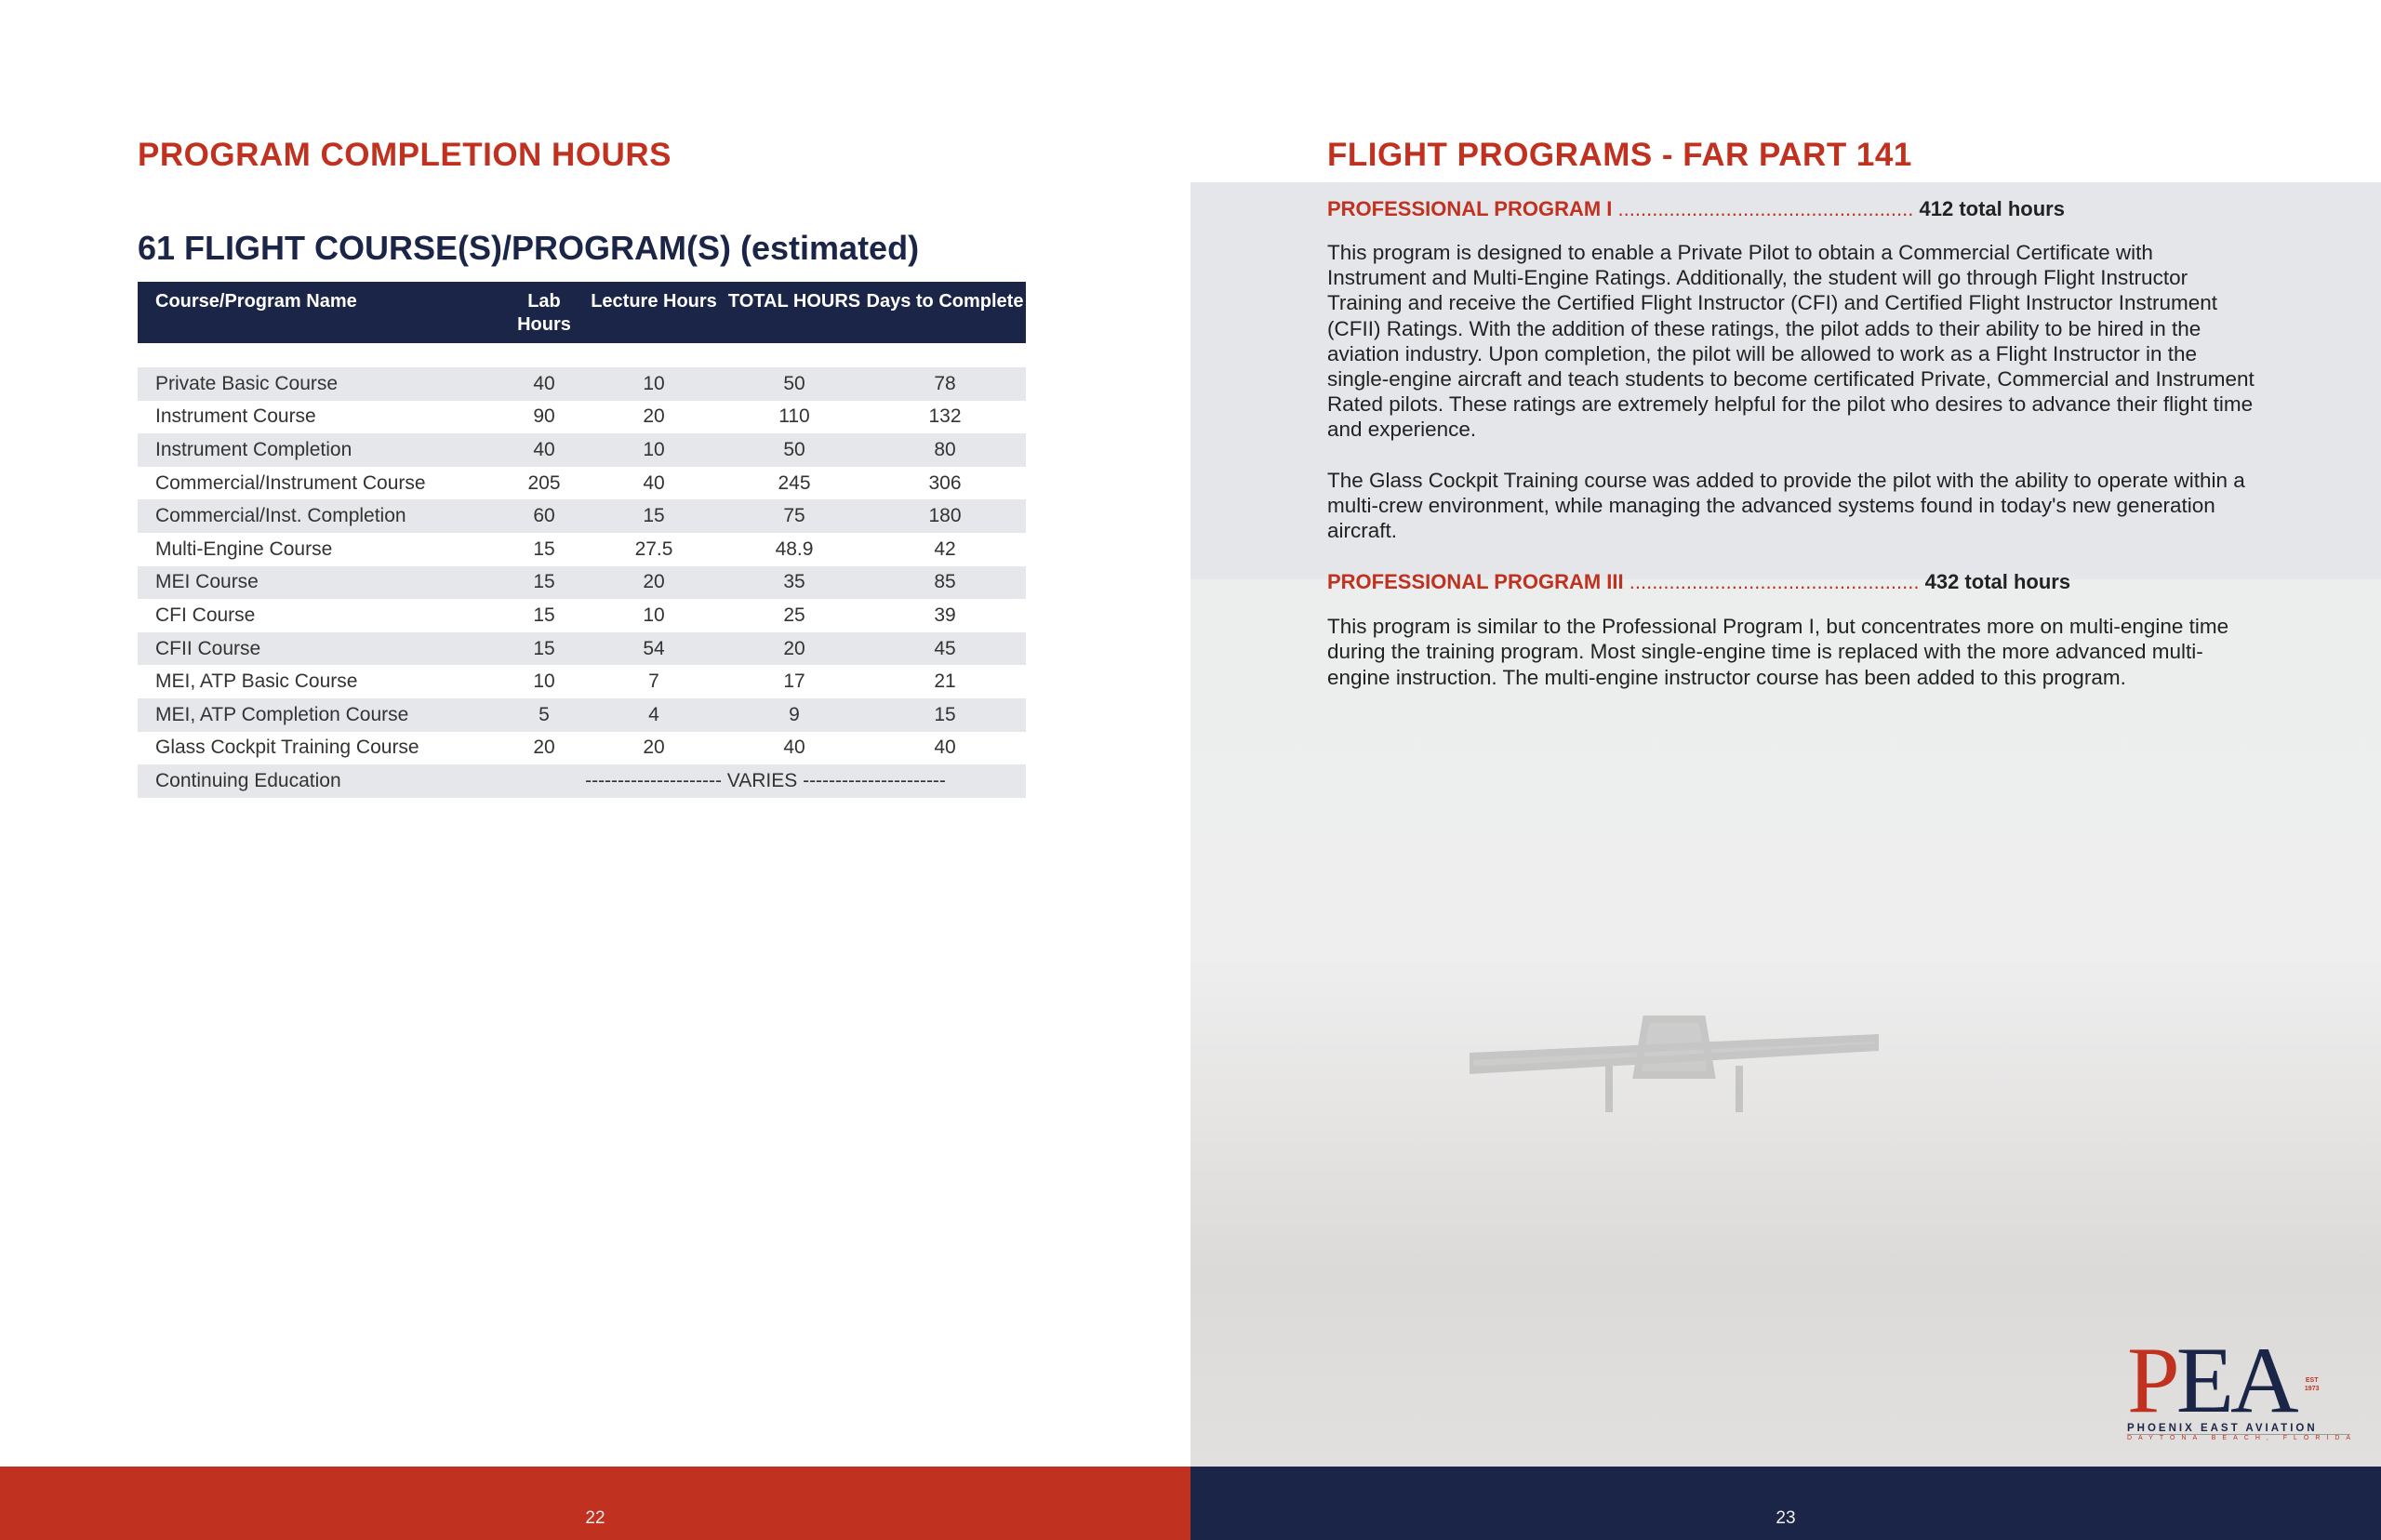 The width and height of the screenshot is (2381, 1540). What do you see at coordinates (945, 648) in the screenshot?
I see `cell-value: 45` at bounding box center [945, 648].